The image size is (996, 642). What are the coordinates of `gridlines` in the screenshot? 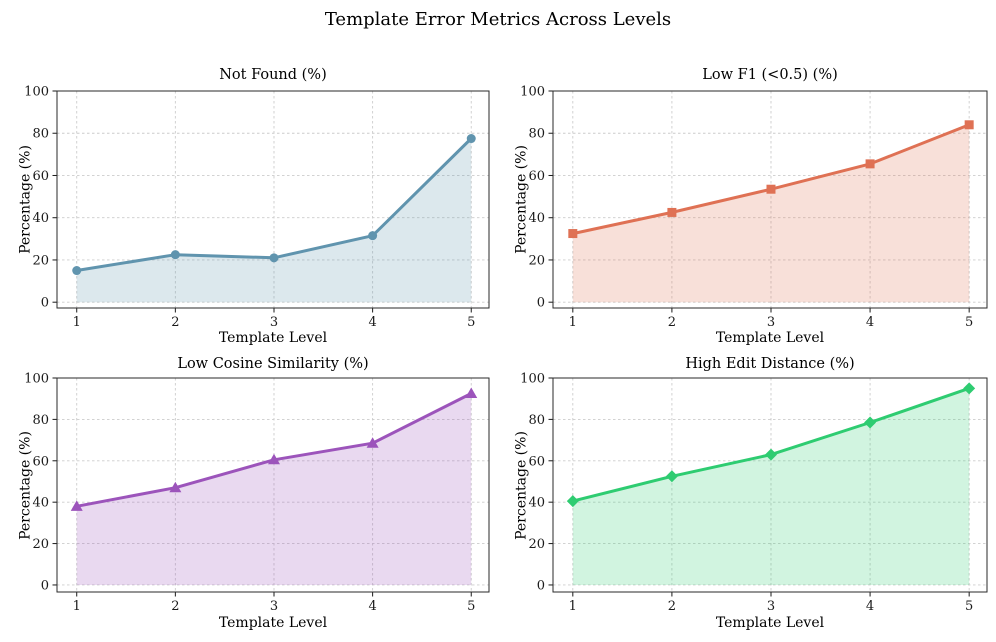 It's located at (770, 484).